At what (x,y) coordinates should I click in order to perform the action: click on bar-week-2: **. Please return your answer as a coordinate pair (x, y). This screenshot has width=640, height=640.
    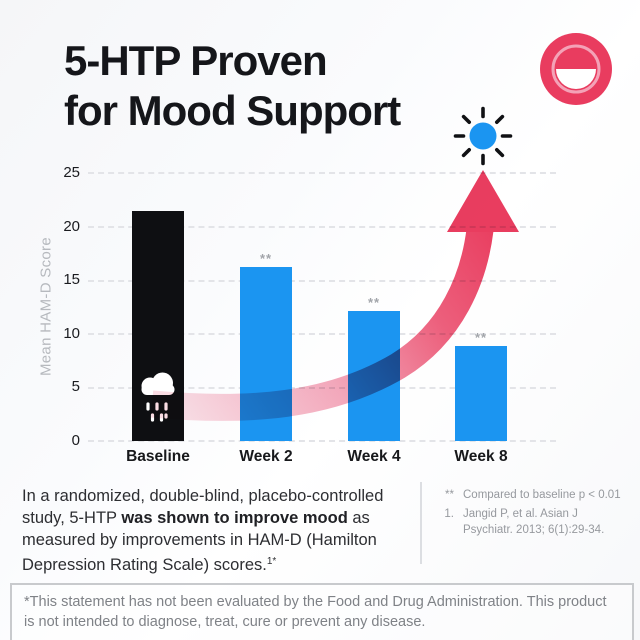
    Looking at the image, I should click on (266, 346).